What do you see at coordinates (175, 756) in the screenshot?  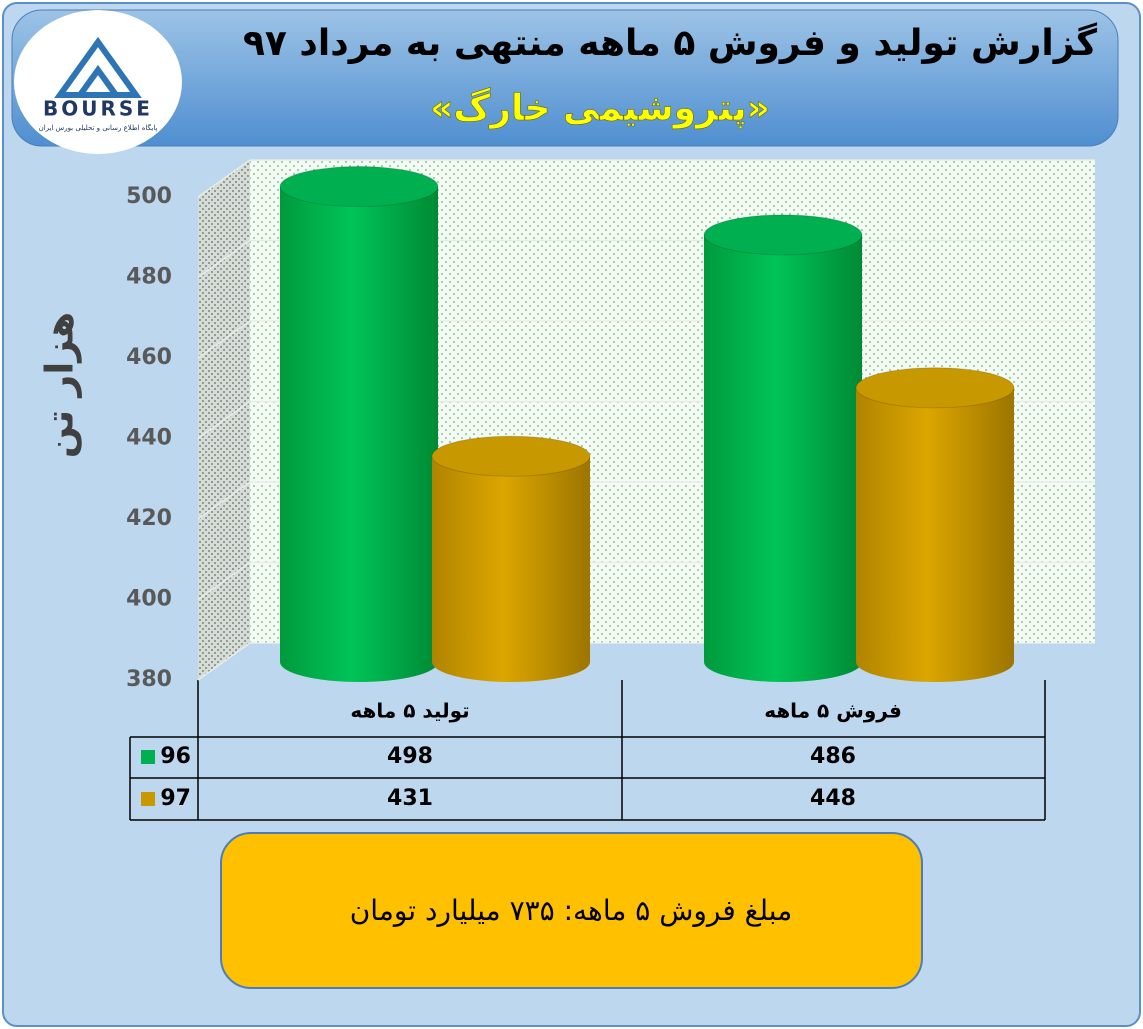 I see `legend-label: 96` at bounding box center [175, 756].